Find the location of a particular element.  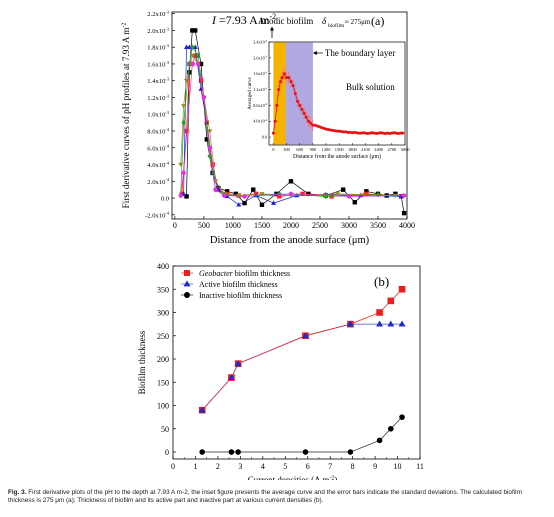

panel-b-legend-marker is located at coordinates (187, 295).